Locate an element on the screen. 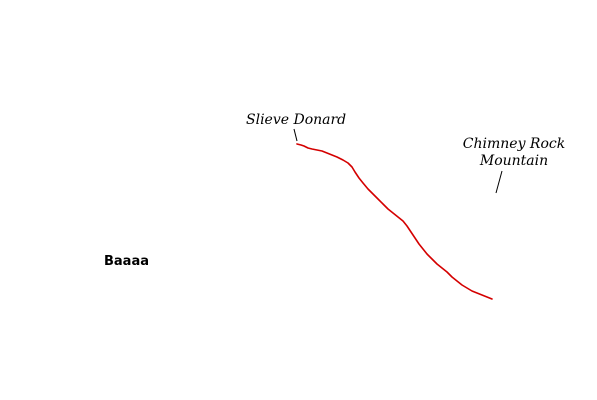 This screenshot has height=400, width=597. label-baaaa: Baaaa is located at coordinates (126, 261).